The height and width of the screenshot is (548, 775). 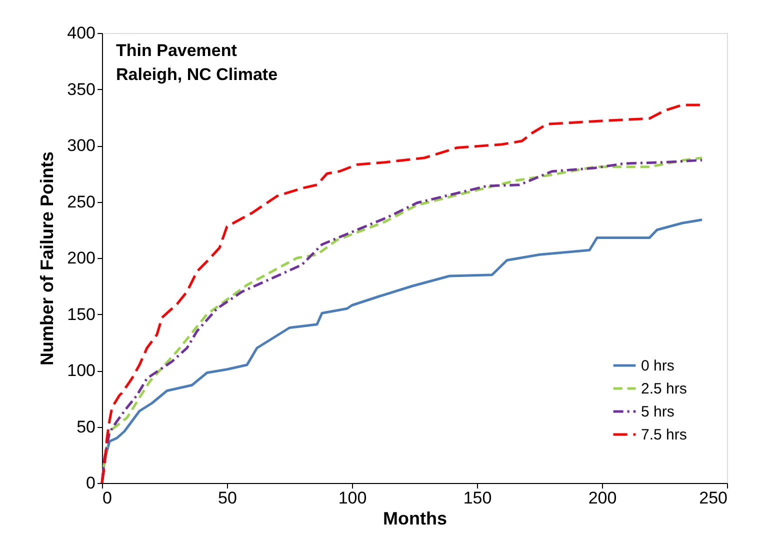 I want to click on legend-label: 0 hrs, so click(x=657, y=366).